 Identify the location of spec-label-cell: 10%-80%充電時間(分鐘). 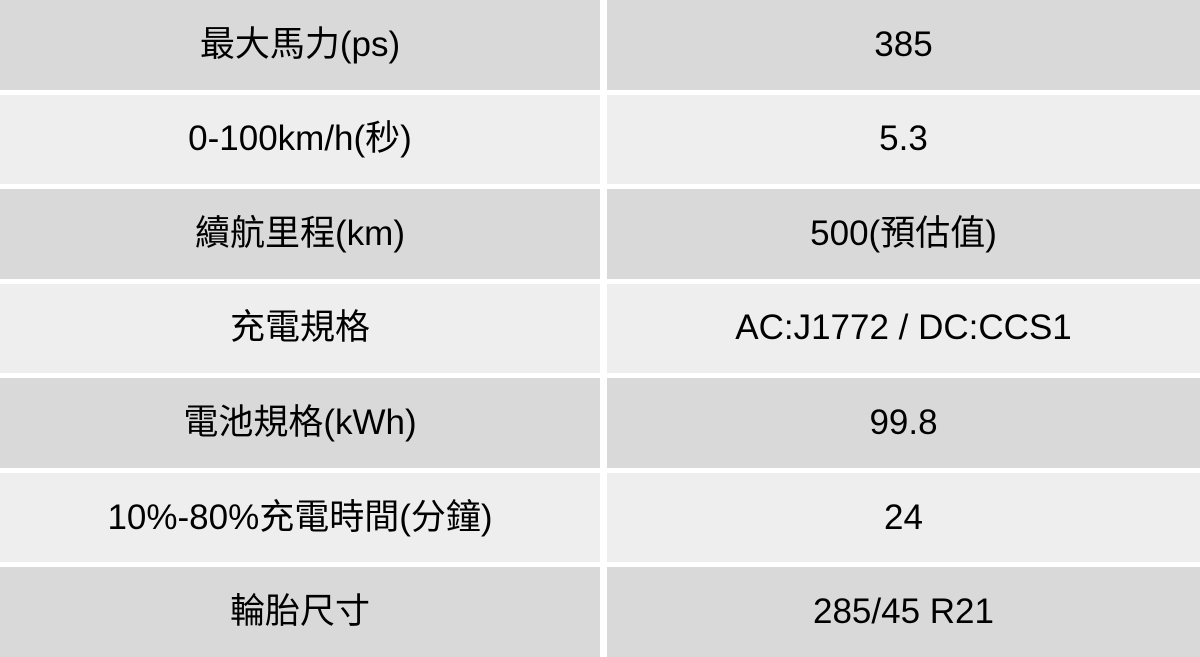
(300, 517).